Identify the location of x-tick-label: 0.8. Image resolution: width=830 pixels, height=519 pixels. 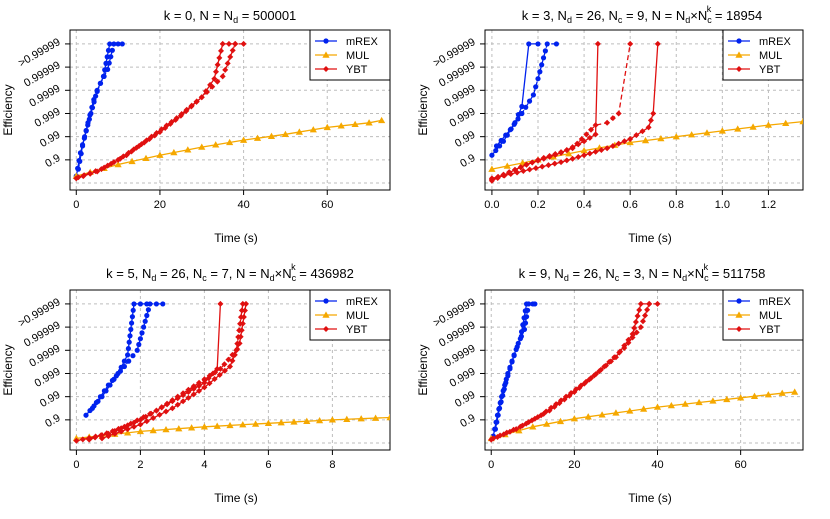
(676, 205).